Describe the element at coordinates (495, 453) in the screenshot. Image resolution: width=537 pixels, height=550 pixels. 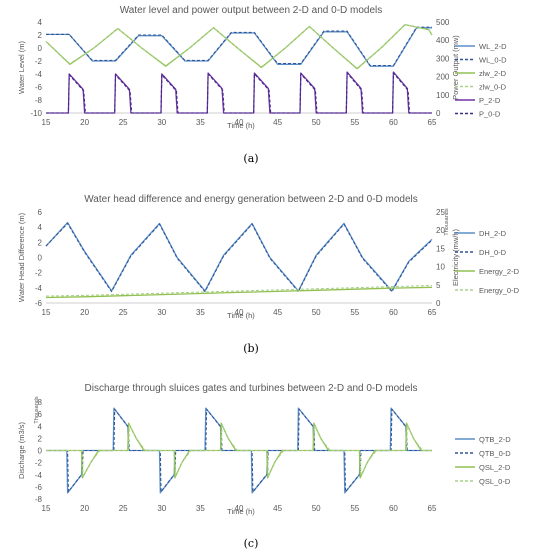
I see `legend-entry-qtb-0-d: QTB_0-D` at that location.